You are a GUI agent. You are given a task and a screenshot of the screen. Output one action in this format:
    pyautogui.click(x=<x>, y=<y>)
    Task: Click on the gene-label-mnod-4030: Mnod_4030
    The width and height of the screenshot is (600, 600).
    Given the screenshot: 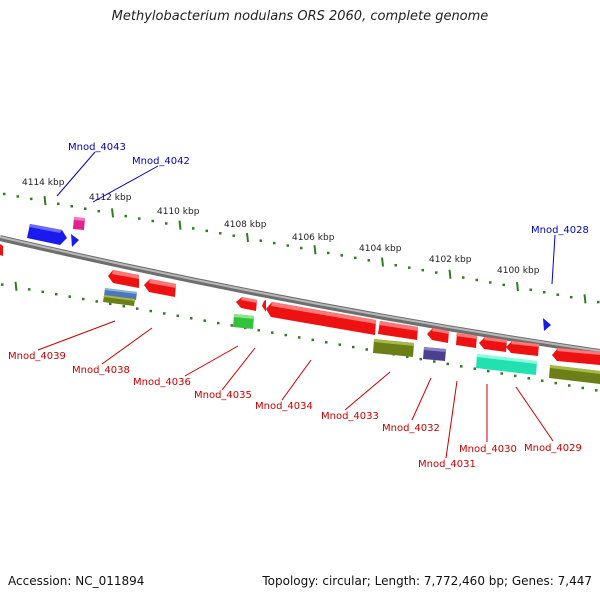 What is the action you would take?
    pyautogui.click(x=488, y=449)
    